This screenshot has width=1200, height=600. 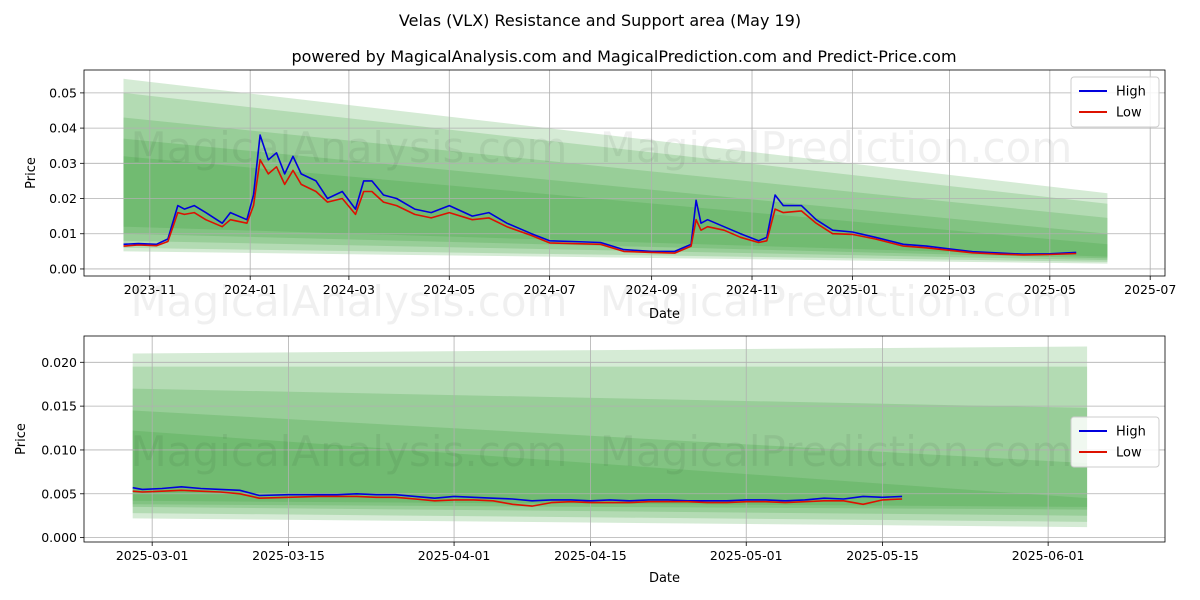 What do you see at coordinates (517, 494) in the screenshot?
I see `series-line-high` at bounding box center [517, 494].